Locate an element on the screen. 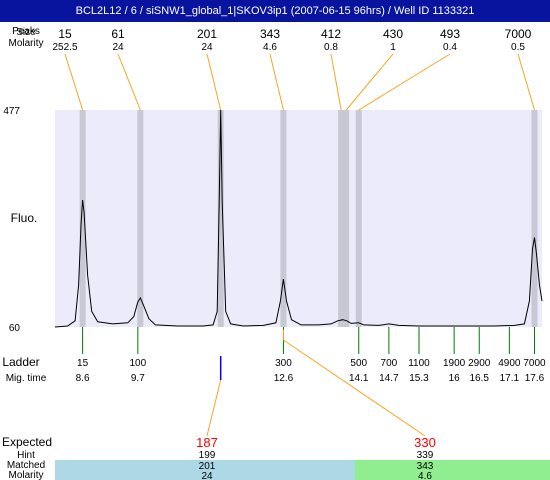 This screenshot has width=550, height=480. peak-molarity-label: 0.8 is located at coordinates (331, 47).